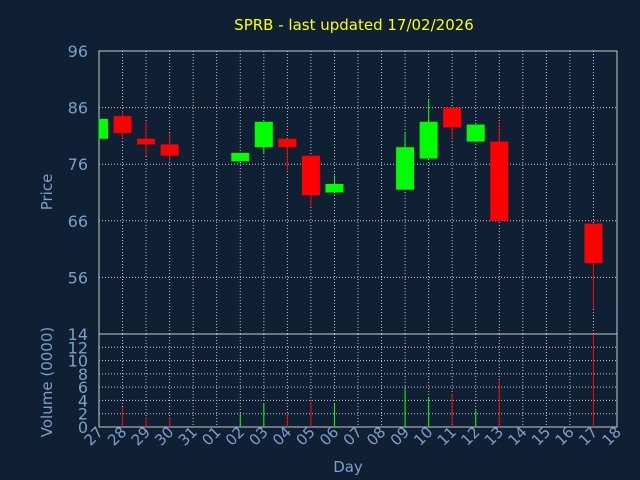 Image resolution: width=640 pixels, height=480 pixels. What do you see at coordinates (78, 221) in the screenshot?
I see `price-y-tick-label: 66` at bounding box center [78, 221].